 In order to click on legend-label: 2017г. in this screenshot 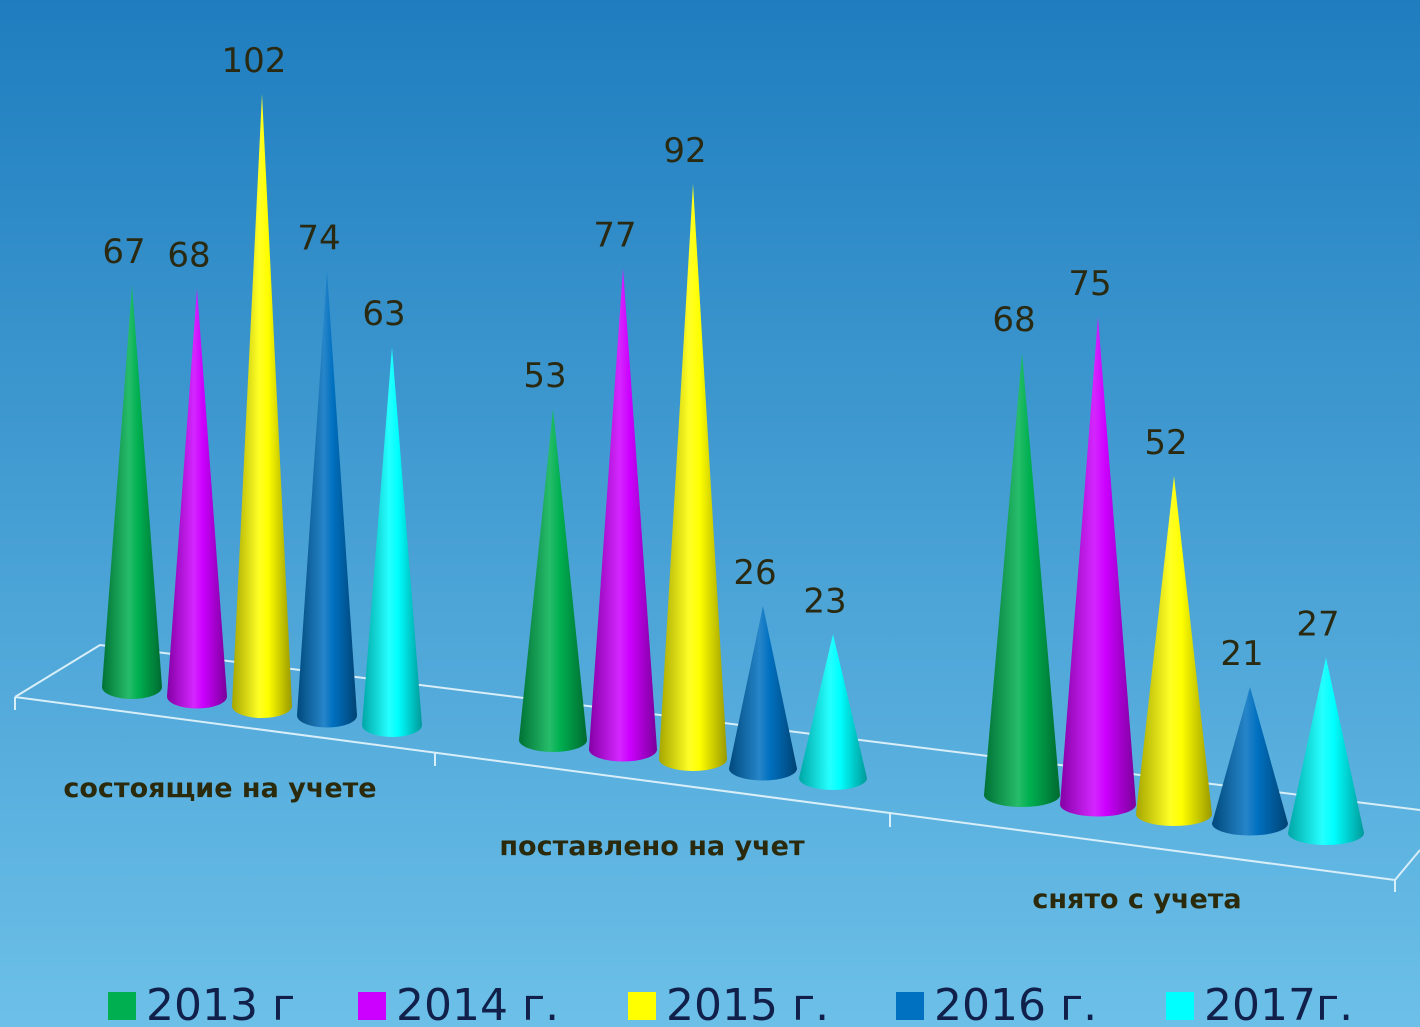, I will do `click(1278, 1003)`.